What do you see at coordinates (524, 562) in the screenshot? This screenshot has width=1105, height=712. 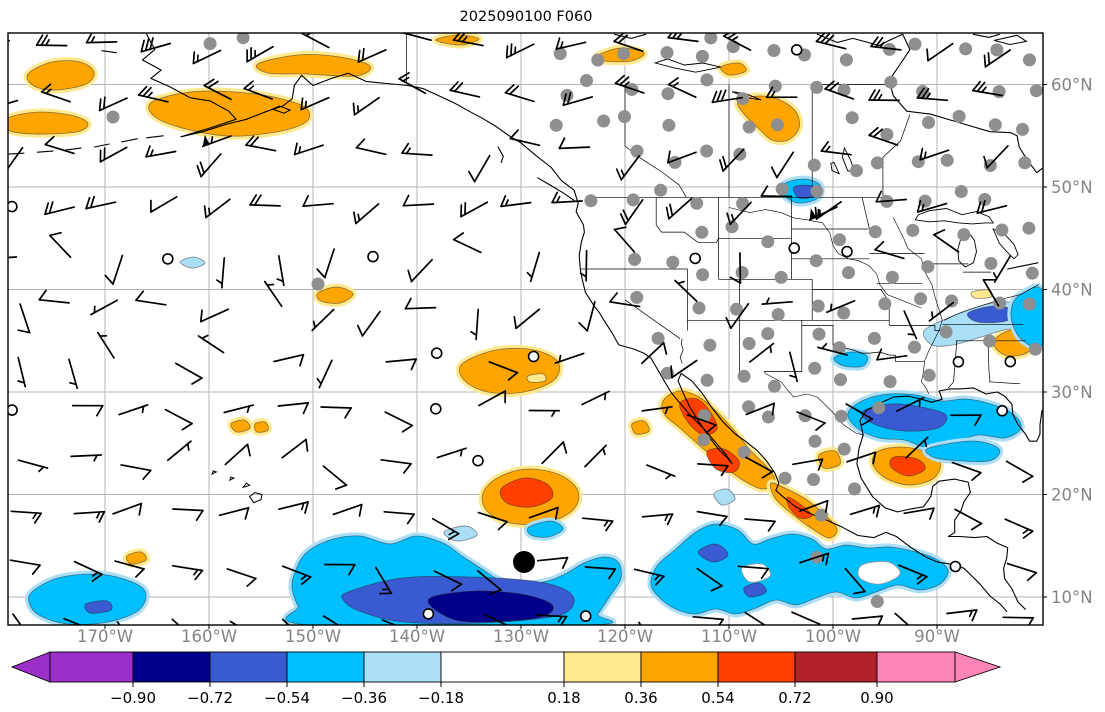 I see `highlight-marker-layer` at bounding box center [524, 562].